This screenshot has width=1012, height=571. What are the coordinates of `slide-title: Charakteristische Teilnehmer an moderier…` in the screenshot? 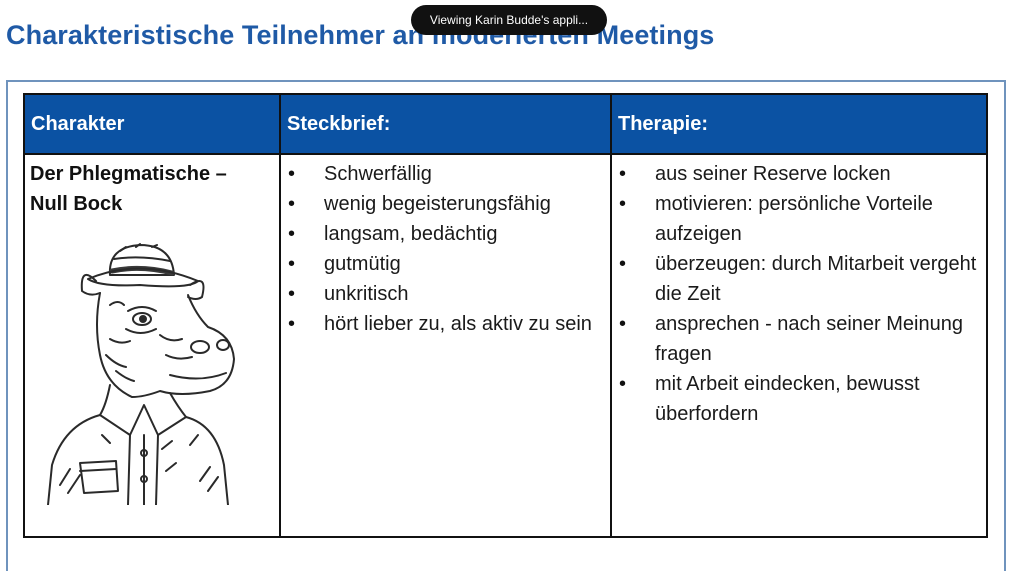 It's located at (360, 35).